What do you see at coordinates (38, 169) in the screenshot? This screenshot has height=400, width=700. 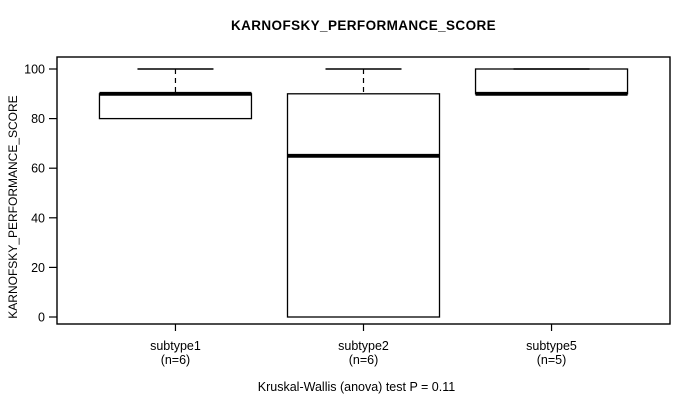 I see `y-tick-label: 60` at bounding box center [38, 169].